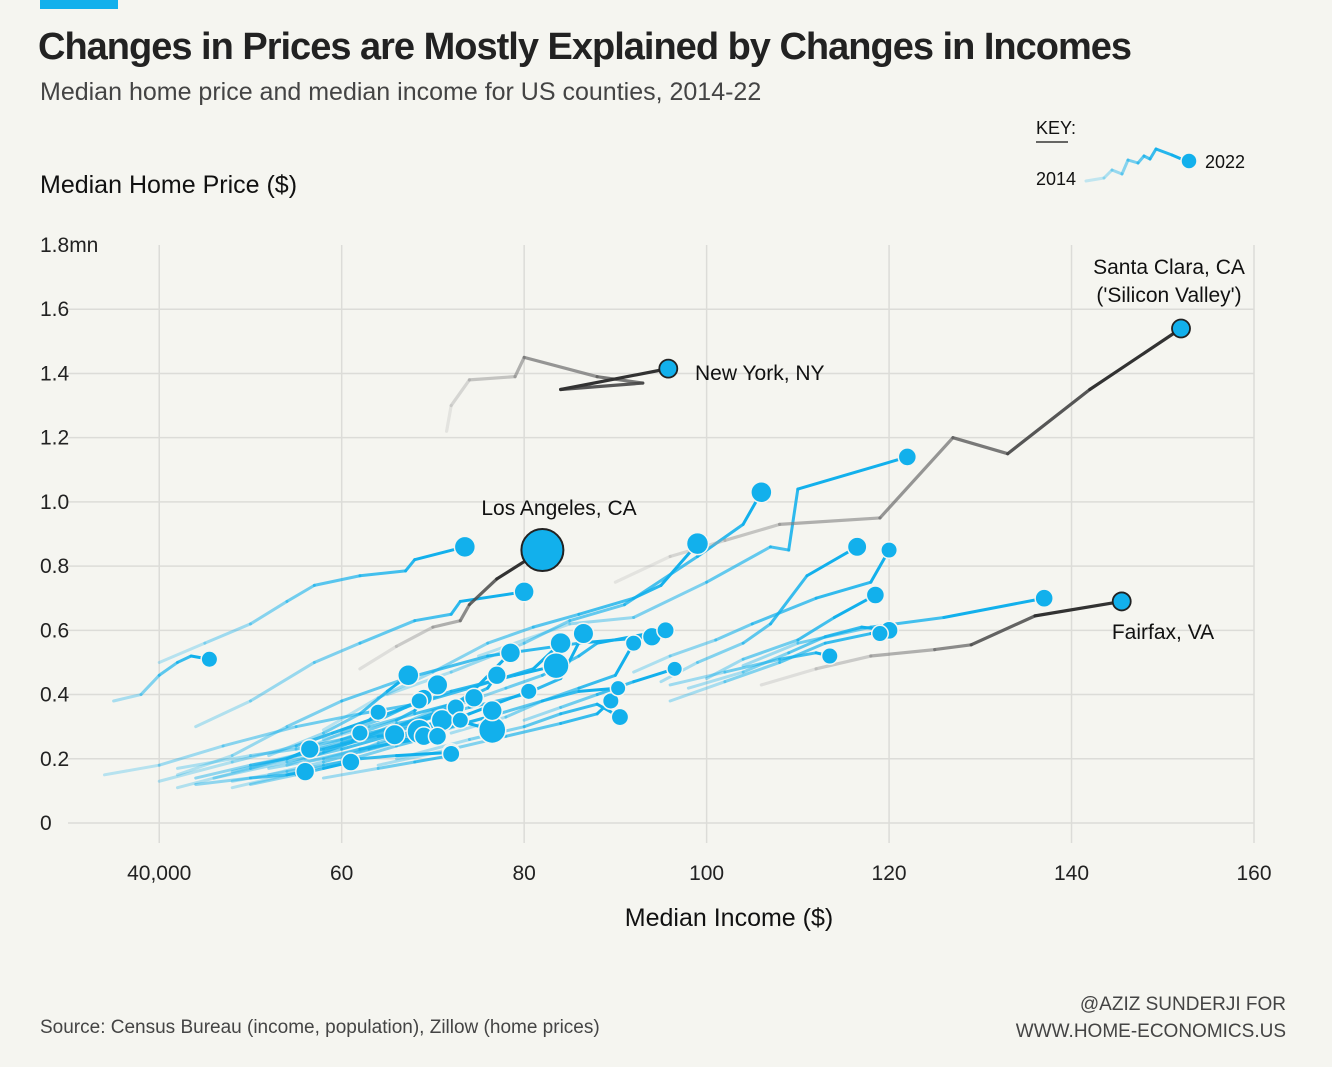 The image size is (1332, 1067). Describe the element at coordinates (46, 823) in the screenshot. I see `y-tick-label: 0` at that location.